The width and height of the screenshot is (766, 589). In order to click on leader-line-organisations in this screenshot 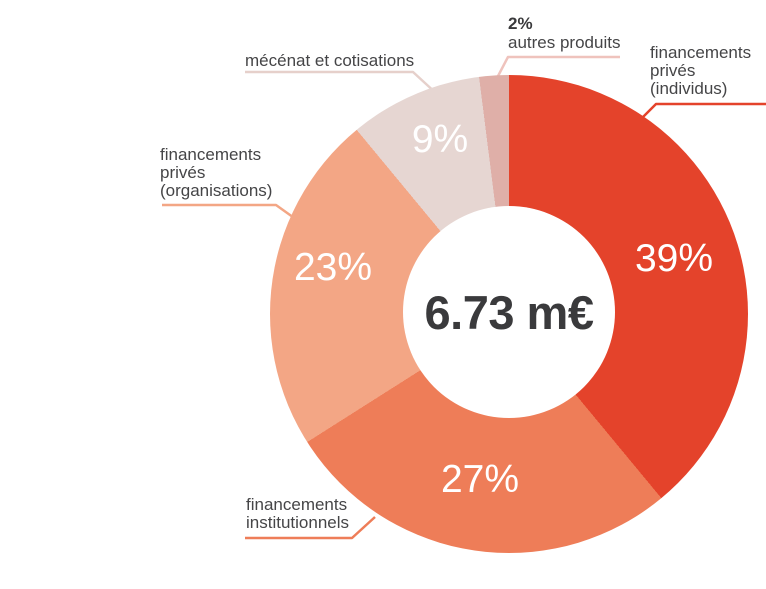, I will do `click(230, 212)`.